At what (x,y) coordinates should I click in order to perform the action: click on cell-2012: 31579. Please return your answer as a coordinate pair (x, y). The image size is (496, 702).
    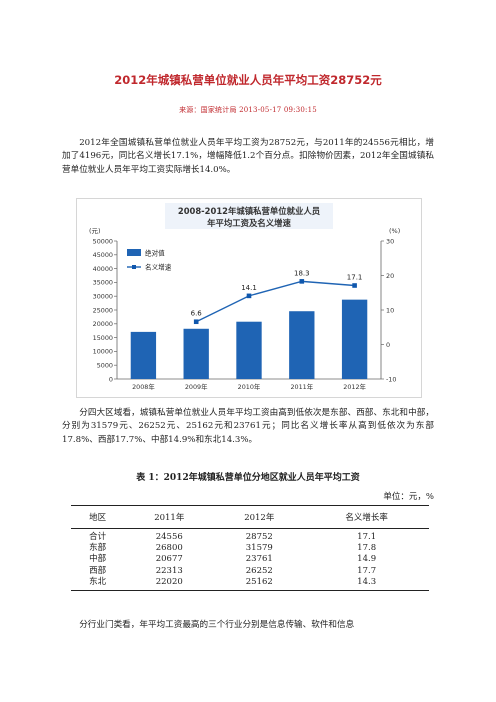
    Looking at the image, I should click on (259, 548).